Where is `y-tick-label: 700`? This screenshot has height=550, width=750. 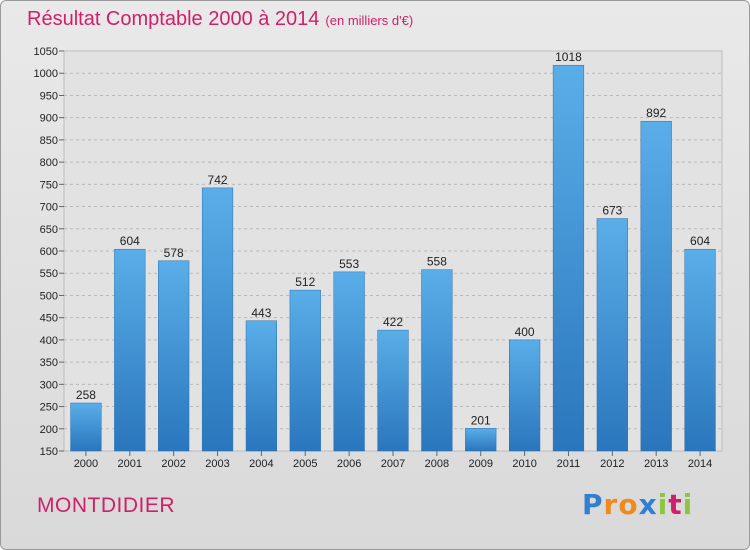
y-tick-label: 700 is located at coordinates (49, 208).